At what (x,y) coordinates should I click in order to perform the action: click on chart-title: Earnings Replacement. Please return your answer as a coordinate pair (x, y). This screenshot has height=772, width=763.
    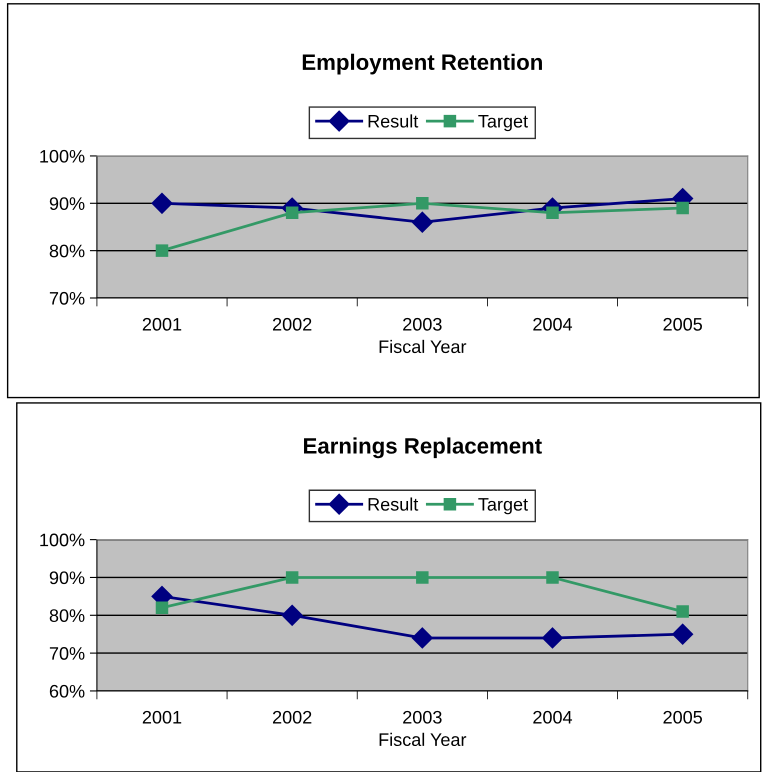
    Looking at the image, I should click on (423, 447).